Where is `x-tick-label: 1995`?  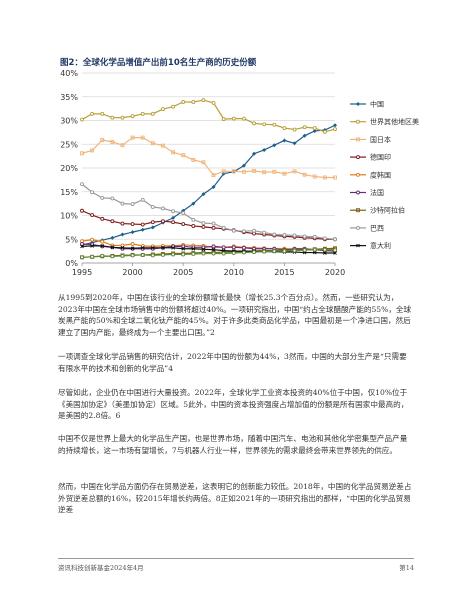 x-tick-label: 1995 is located at coordinates (82, 272).